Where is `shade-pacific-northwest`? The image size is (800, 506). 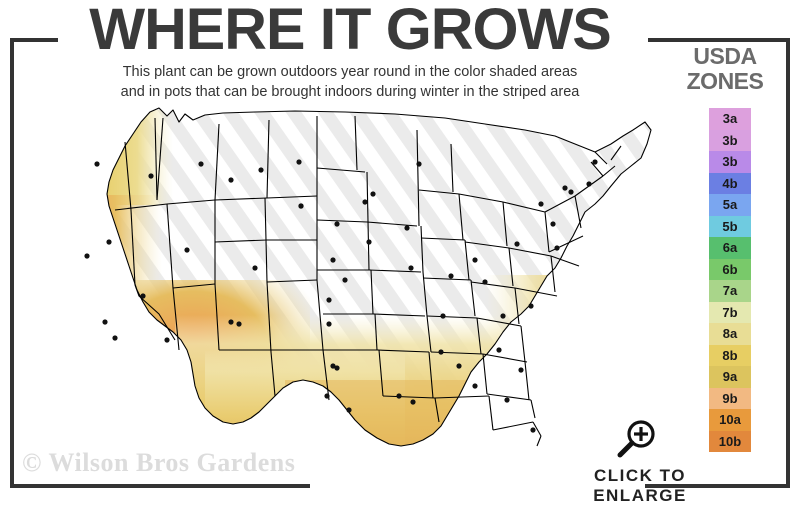
shade-pacific-northwest is located at coordinates (140, 157).